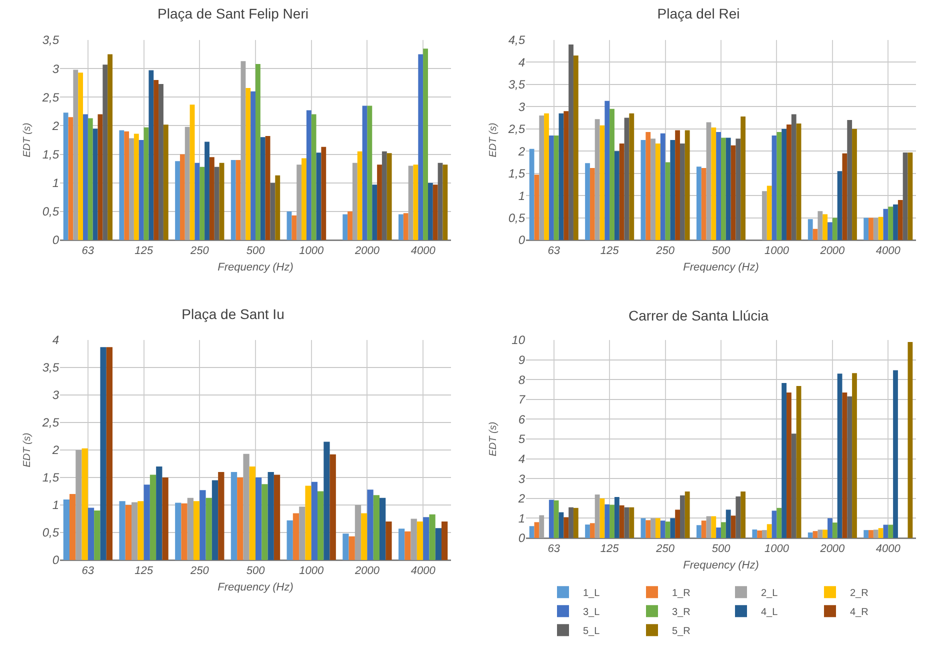 The height and width of the screenshot is (657, 931). Describe the element at coordinates (769, 612) in the screenshot. I see `legend-label: 4_L` at that location.